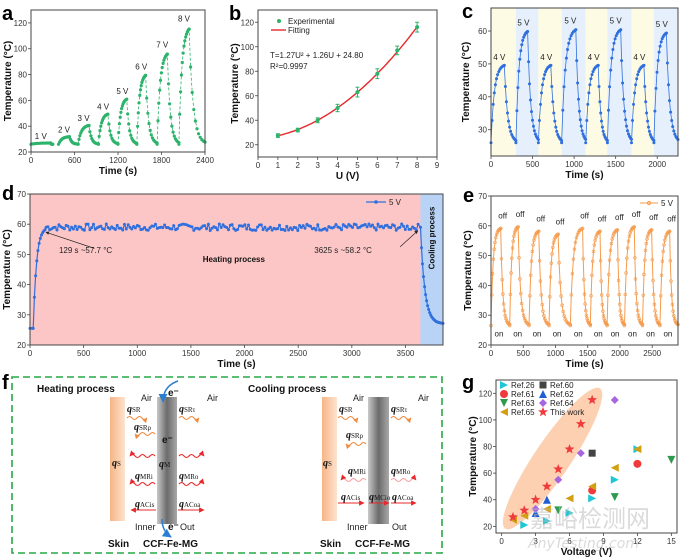 The height and width of the screenshot is (558, 680). What do you see at coordinates (583, 544) in the screenshot?
I see `watermark-en: AnyTesting.com` at bounding box center [583, 544].